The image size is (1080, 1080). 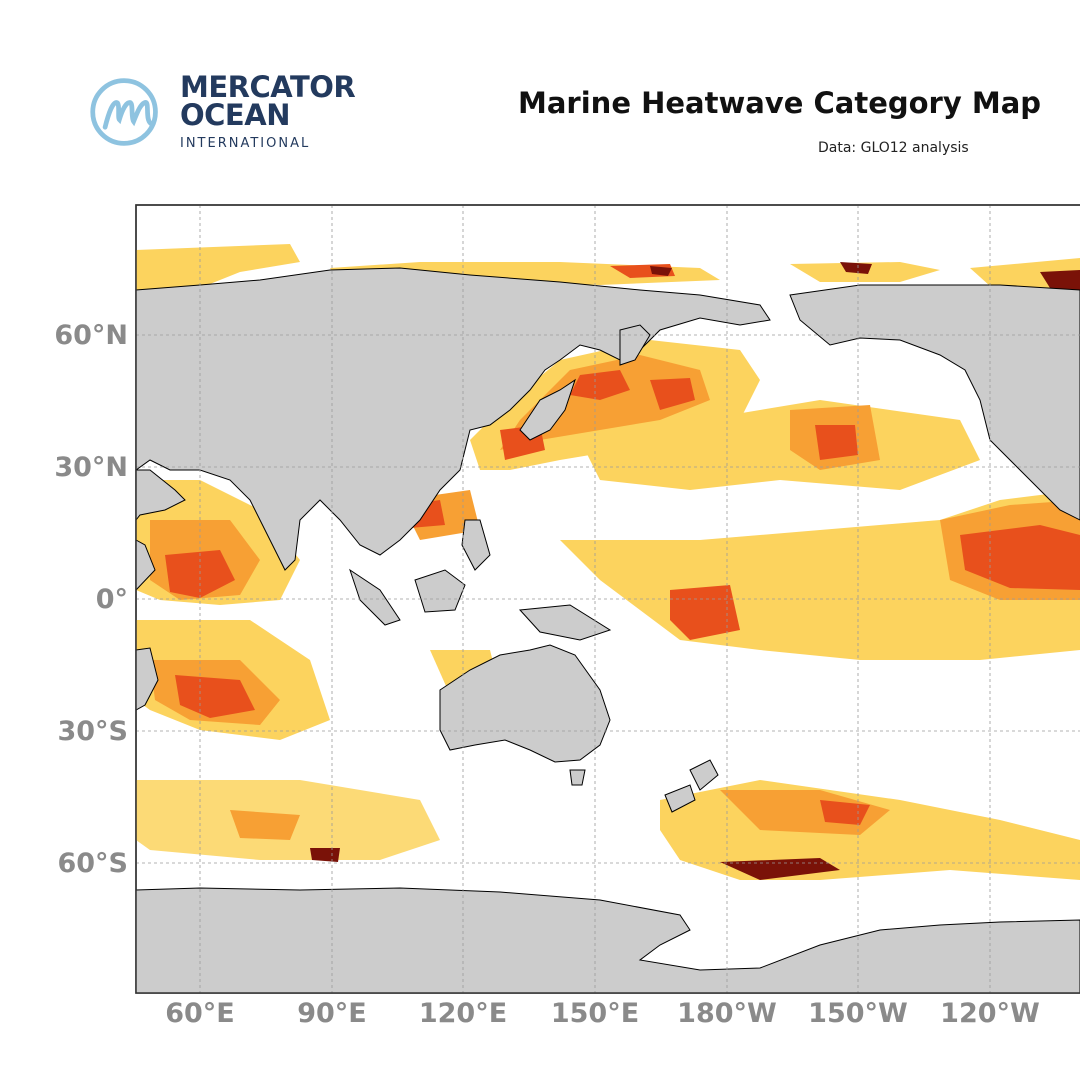 I want to click on logo-text-mercator: MERCATOR, so click(x=268, y=87).